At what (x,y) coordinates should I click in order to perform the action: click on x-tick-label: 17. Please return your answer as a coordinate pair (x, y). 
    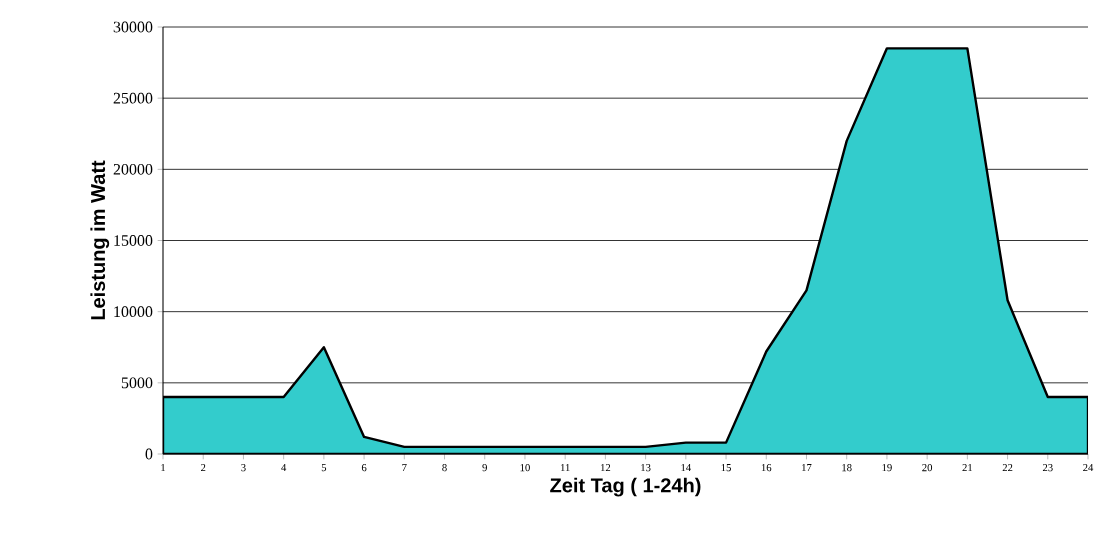
    Looking at the image, I should click on (807, 468).